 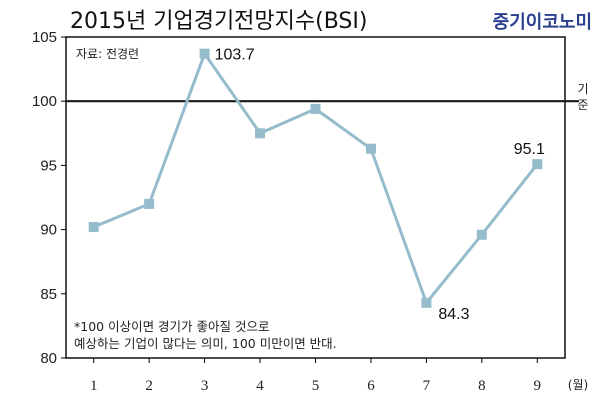 I want to click on note-line-1: *100 이상이면 경기가 좋아질 것으로, so click(x=172, y=326).